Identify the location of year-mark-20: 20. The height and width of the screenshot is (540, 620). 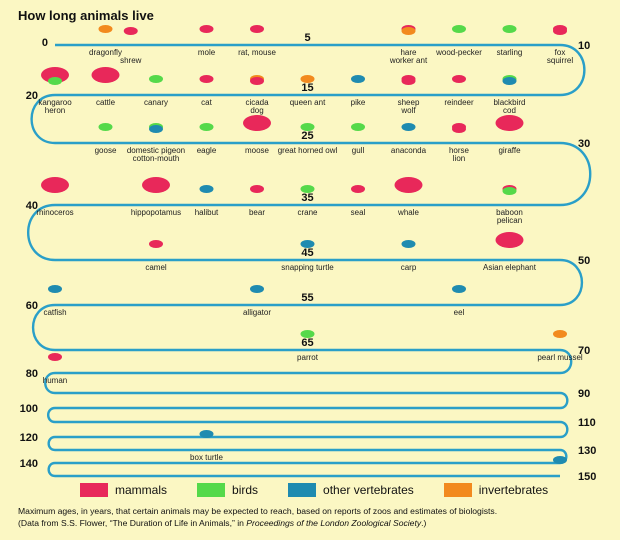
(32, 96).